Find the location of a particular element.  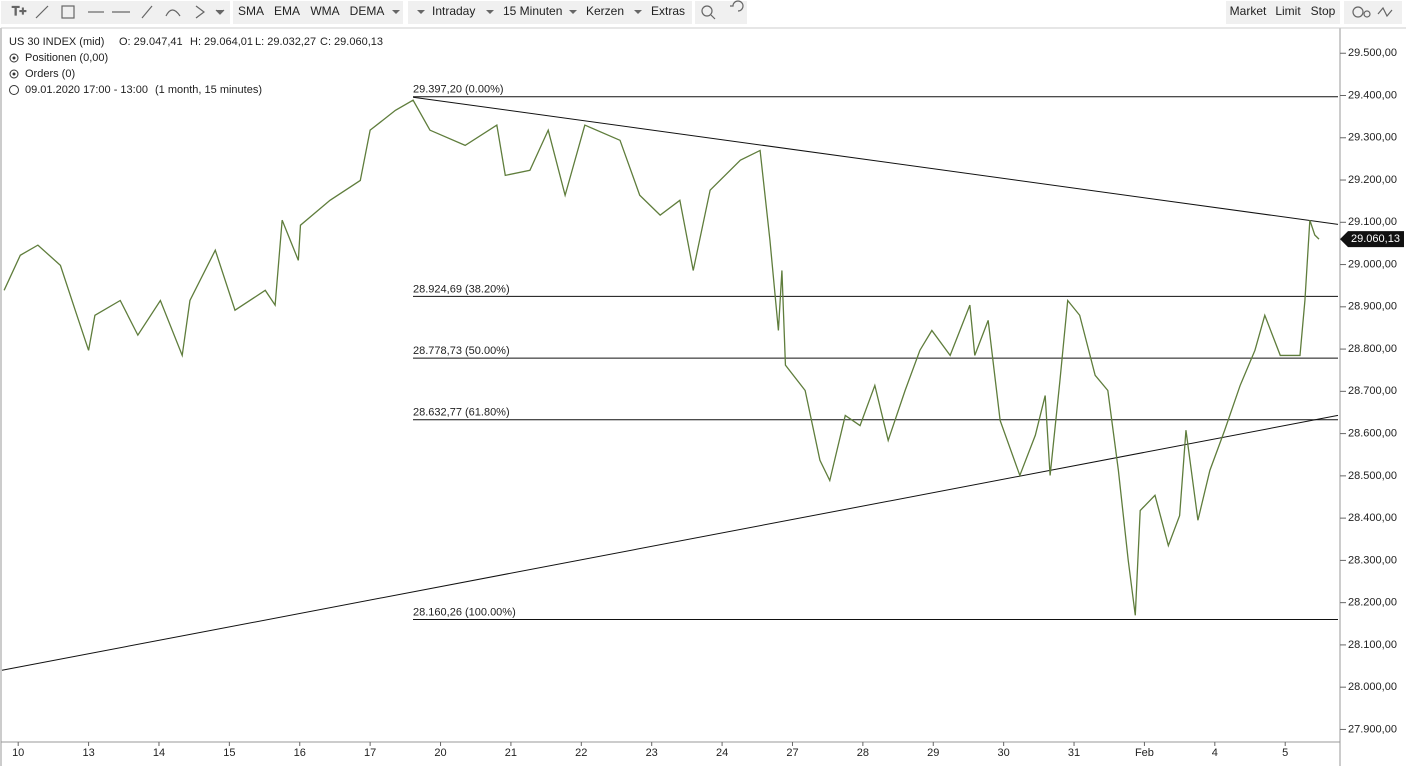

x-tick-label: 22 is located at coordinates (581, 753).